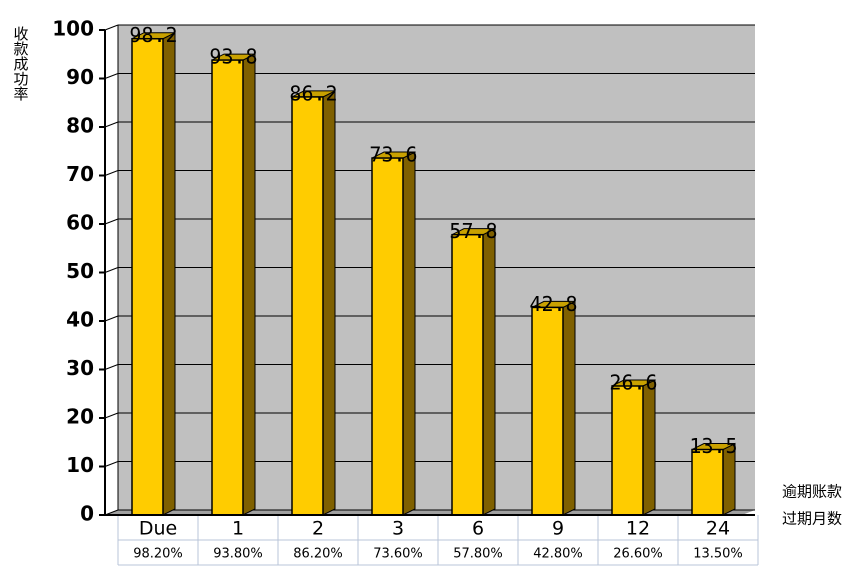  Describe the element at coordinates (238, 554) in the screenshot. I see `table-value: 93.80%` at that location.